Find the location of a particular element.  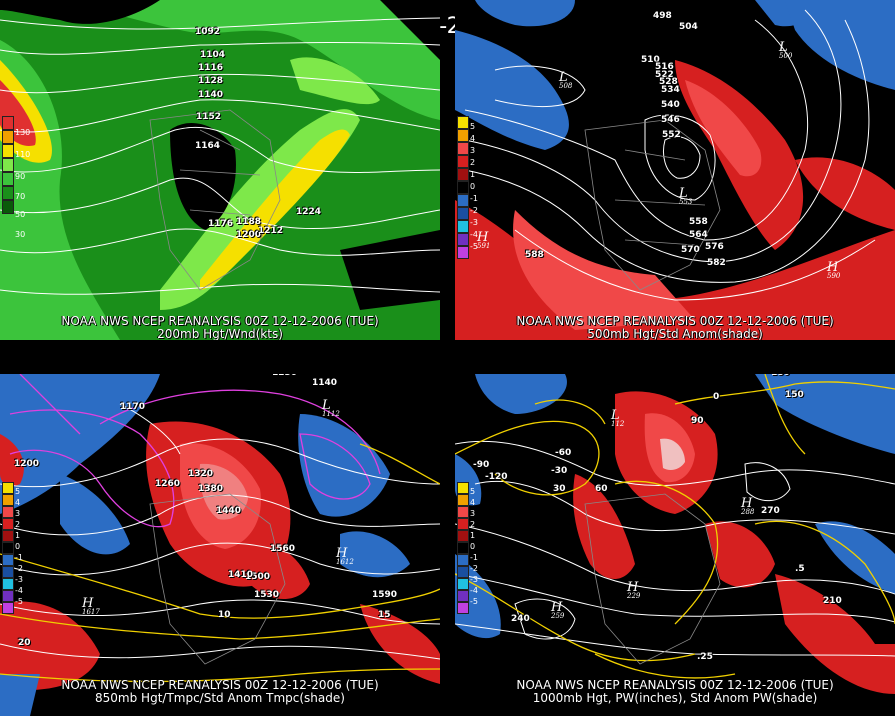

marker-value: 1612 is located at coordinates (345, 562).